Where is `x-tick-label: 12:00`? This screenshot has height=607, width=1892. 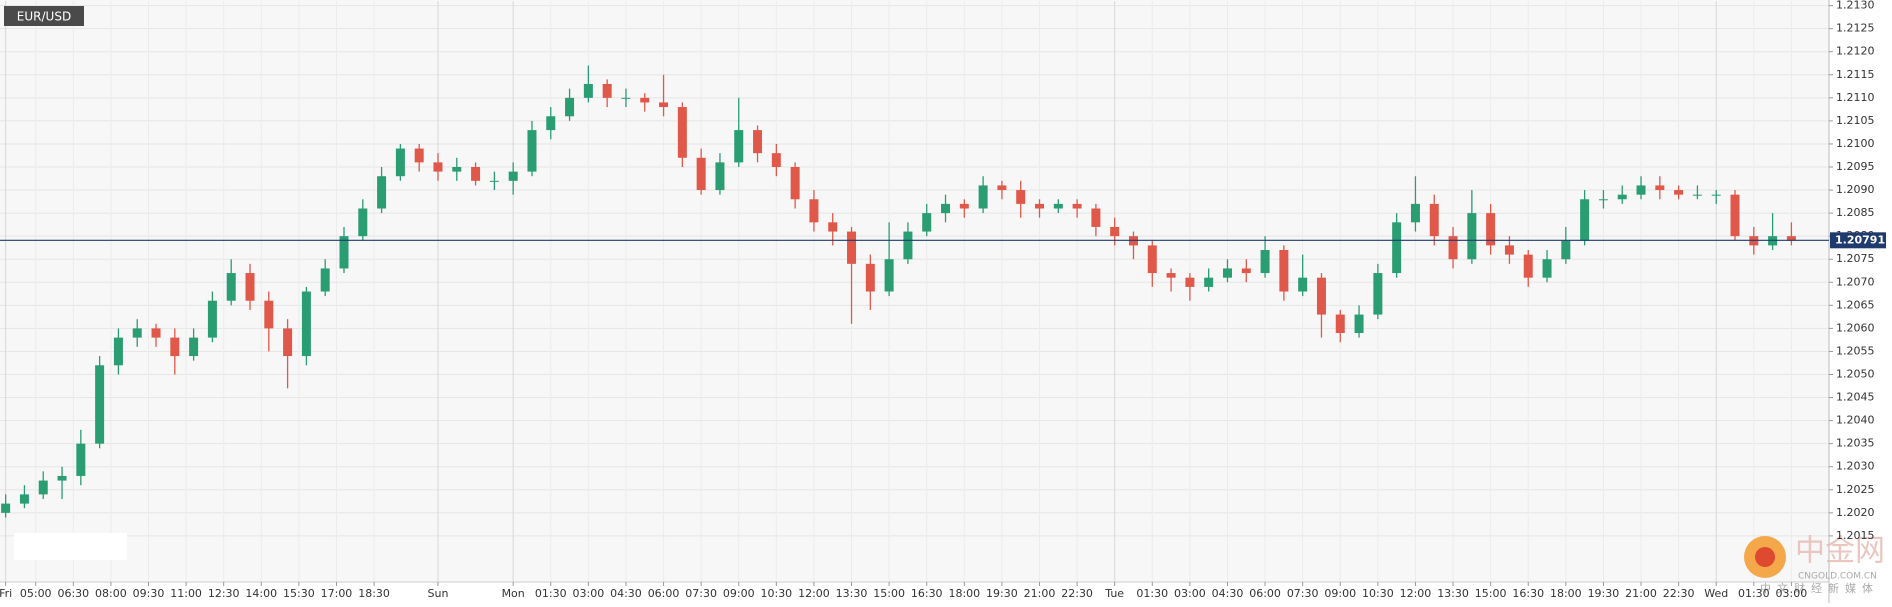 x-tick-label: 12:00 is located at coordinates (1416, 593).